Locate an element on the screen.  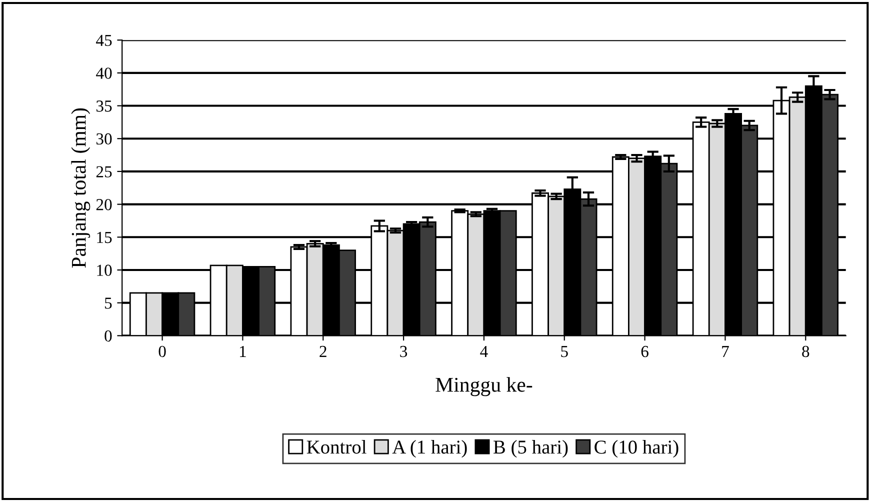
y-tick-label: 40 is located at coordinates (104, 73).